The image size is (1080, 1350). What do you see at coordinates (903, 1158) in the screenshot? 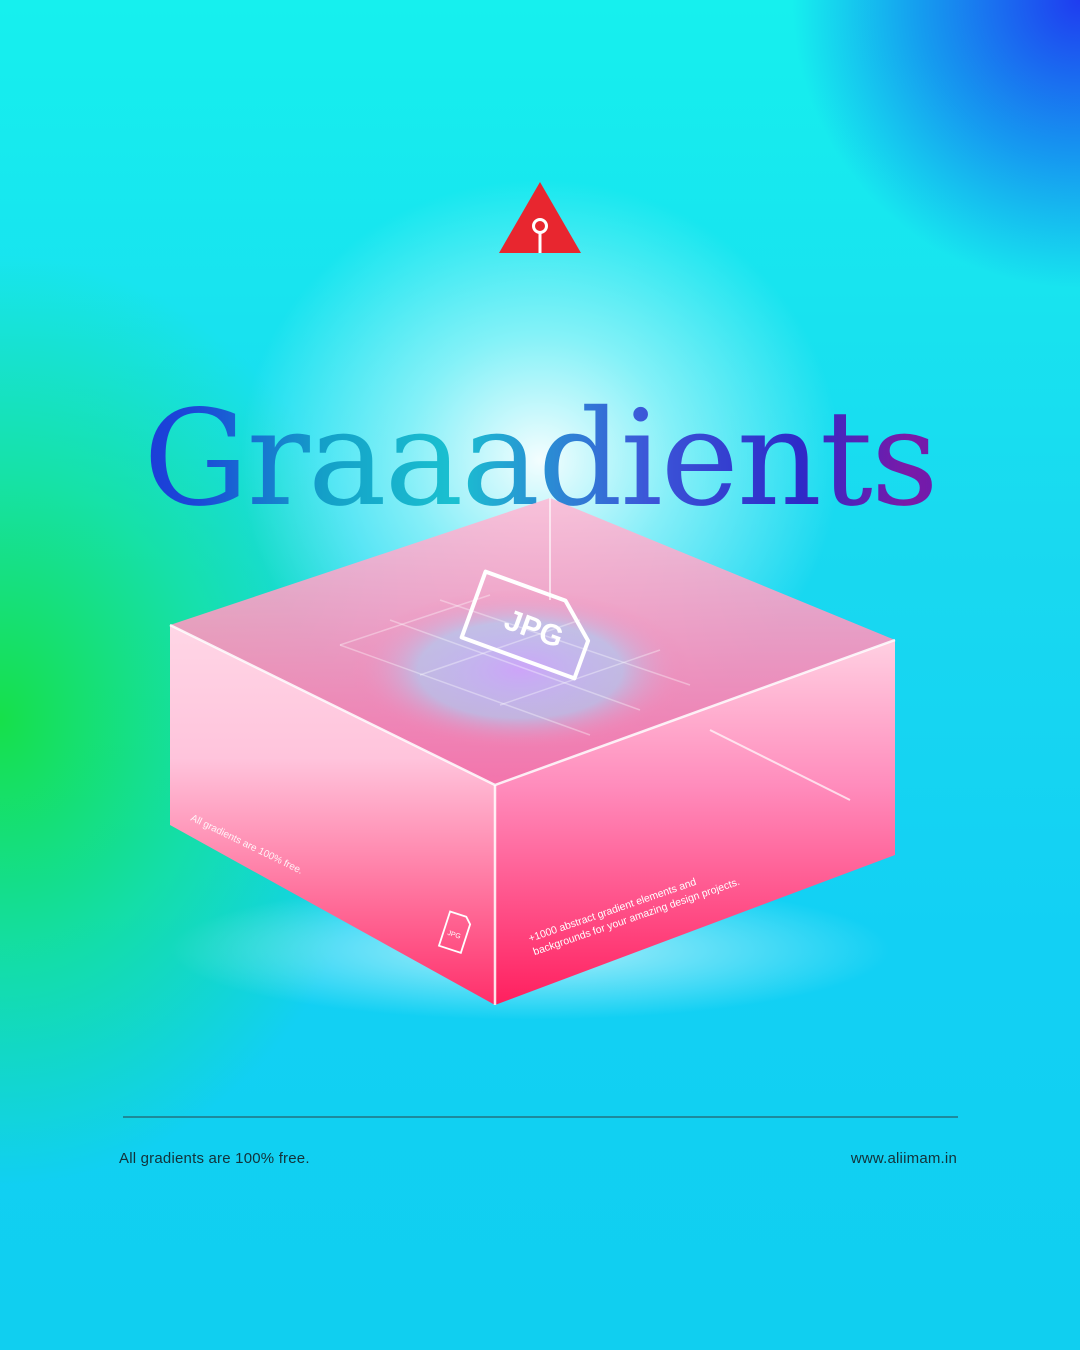
I see `footer-website-link: www.aliimam.in` at bounding box center [903, 1158].